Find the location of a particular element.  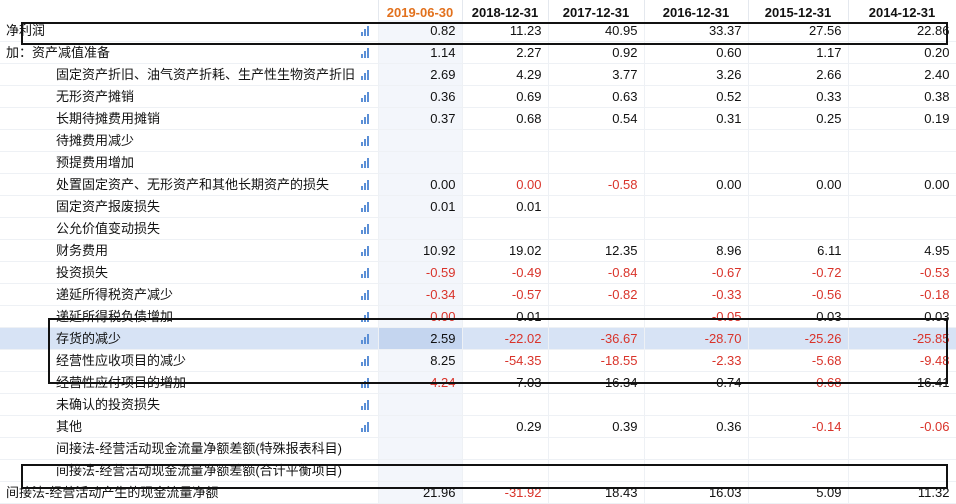

column-header-2014-12-31: 2014-12-31 is located at coordinates (902, 10).